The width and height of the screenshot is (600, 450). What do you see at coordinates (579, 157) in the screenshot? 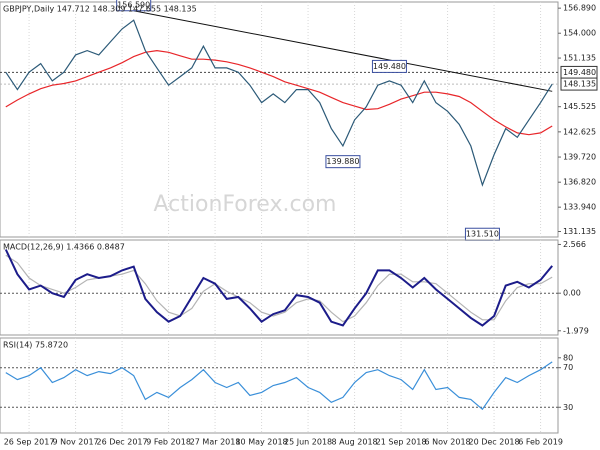
I see `y-tick-label: 139.720` at bounding box center [579, 157].